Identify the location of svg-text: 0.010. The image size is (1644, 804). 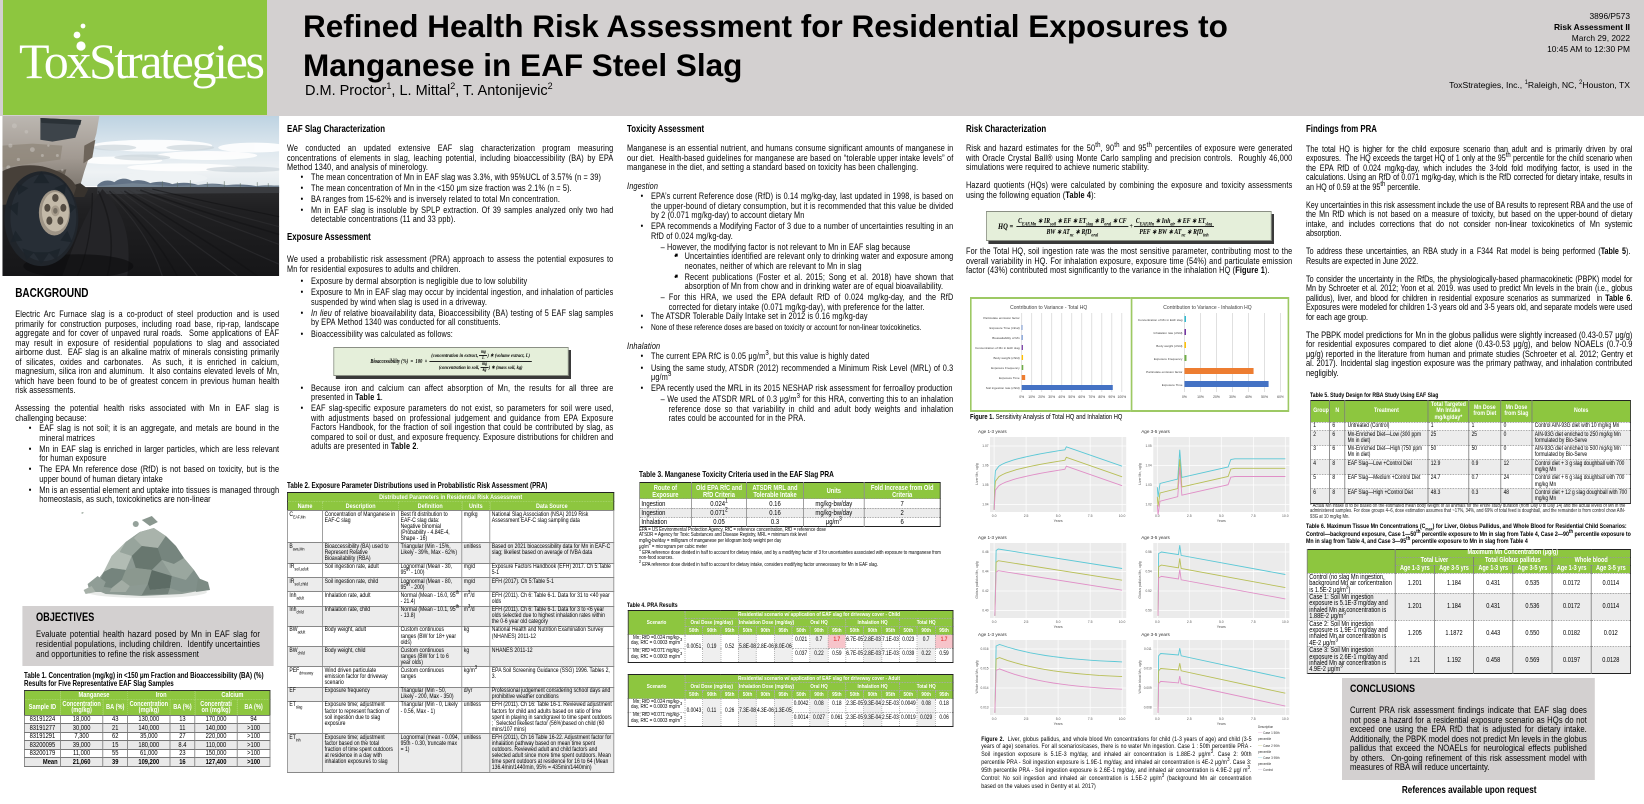
(1148, 669).